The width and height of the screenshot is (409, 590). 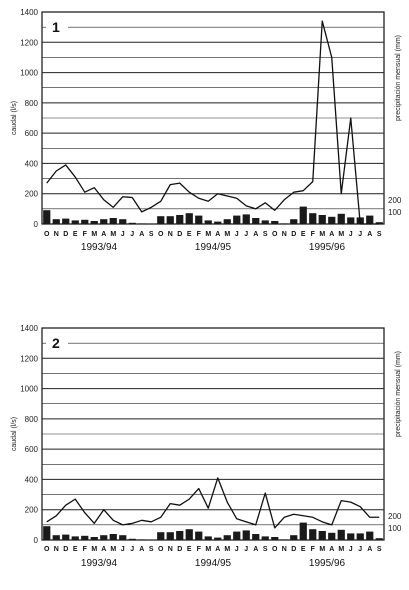 I want to click on y-right-tick-label: 200, so click(x=395, y=200).